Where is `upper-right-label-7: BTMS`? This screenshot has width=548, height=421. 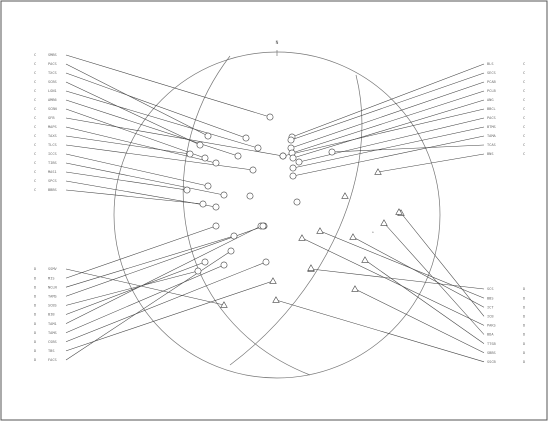 upper-right-label-7: BTMS is located at coordinates (491, 127).